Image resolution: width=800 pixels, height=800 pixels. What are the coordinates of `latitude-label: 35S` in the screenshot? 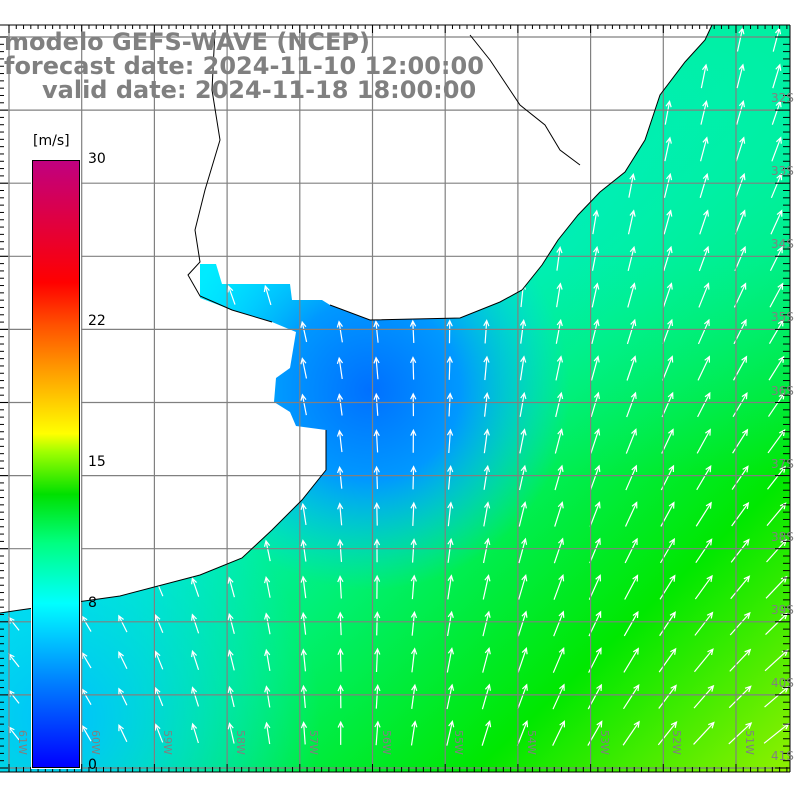 It's located at (782, 317).